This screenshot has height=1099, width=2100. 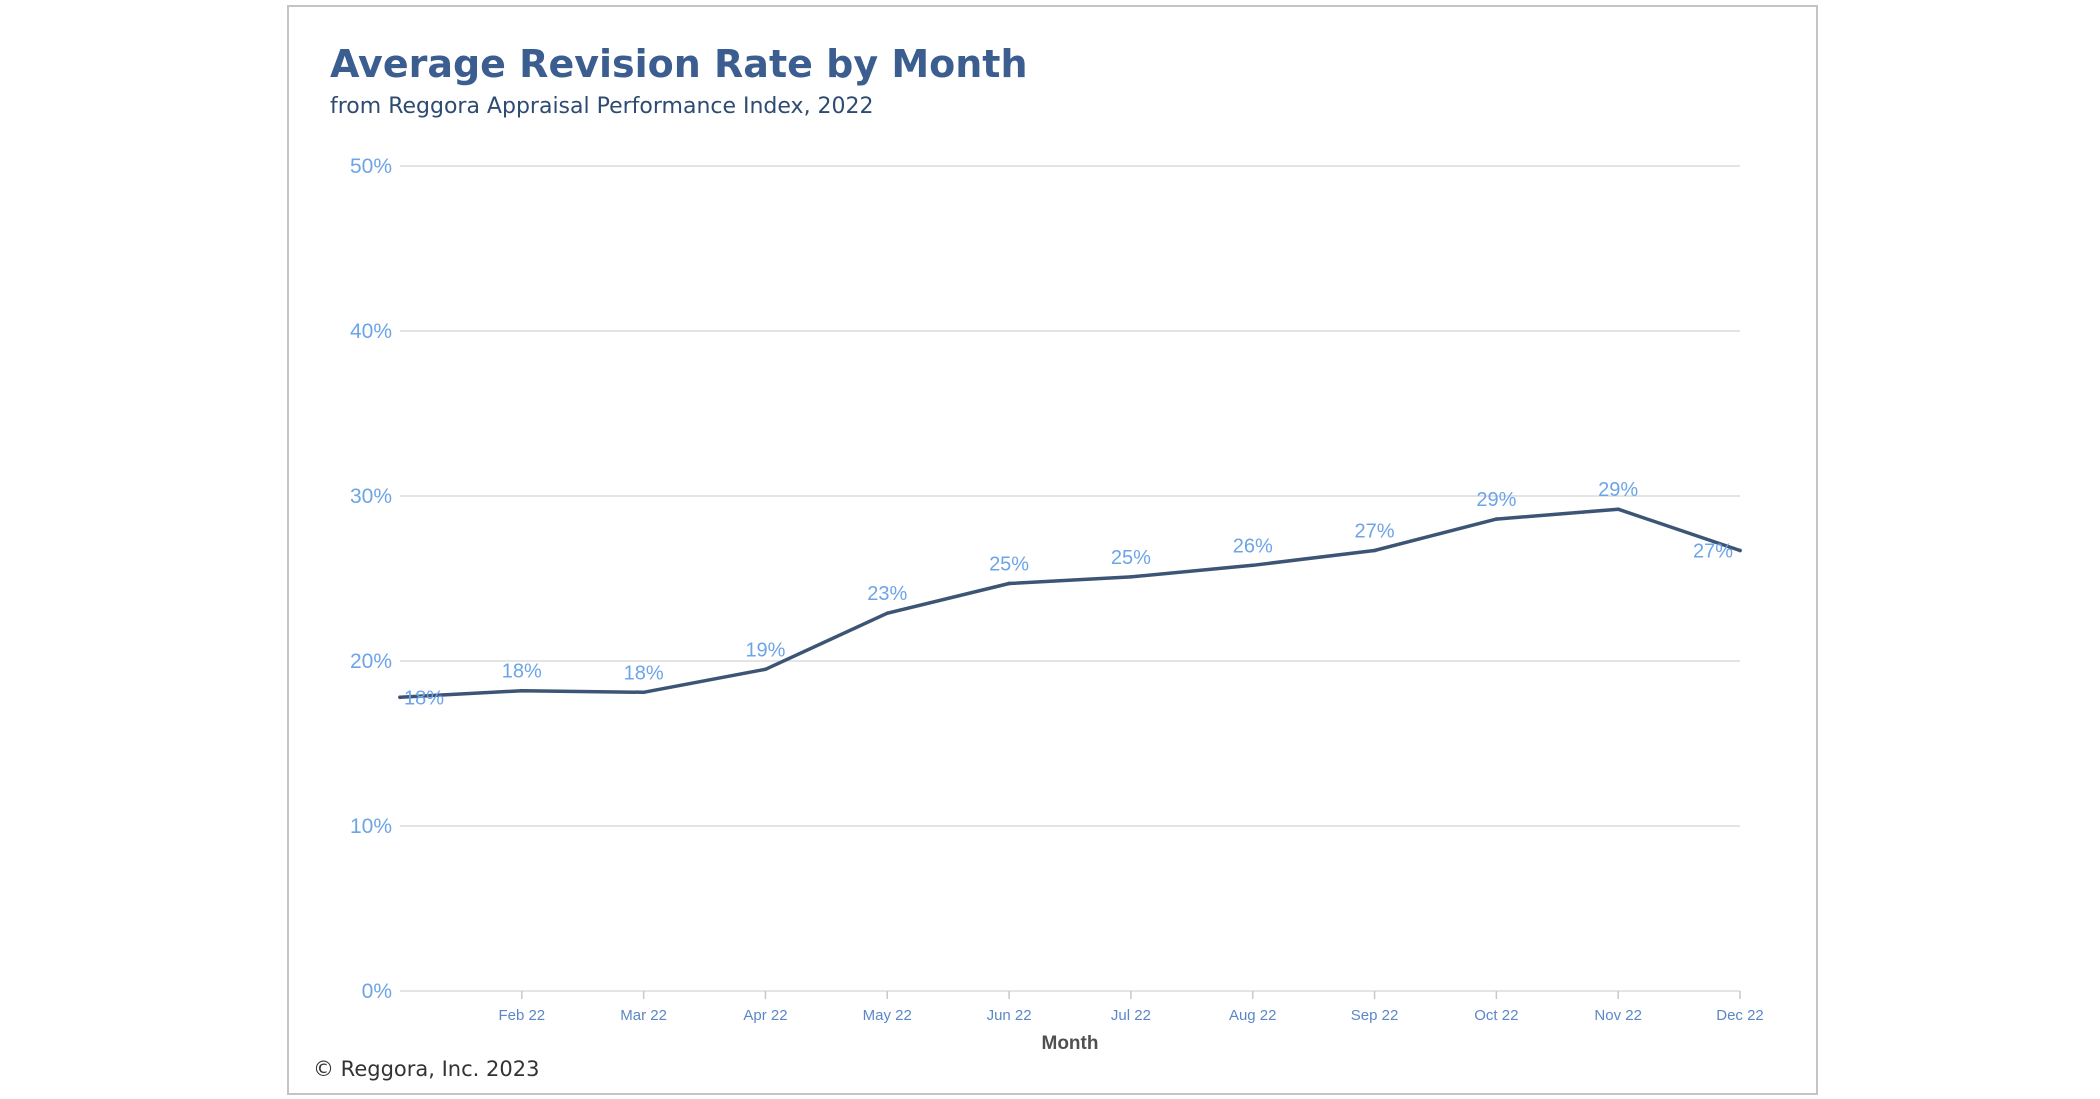 What do you see at coordinates (1009, 1015) in the screenshot?
I see `x-tick-label: Jun 22` at bounding box center [1009, 1015].